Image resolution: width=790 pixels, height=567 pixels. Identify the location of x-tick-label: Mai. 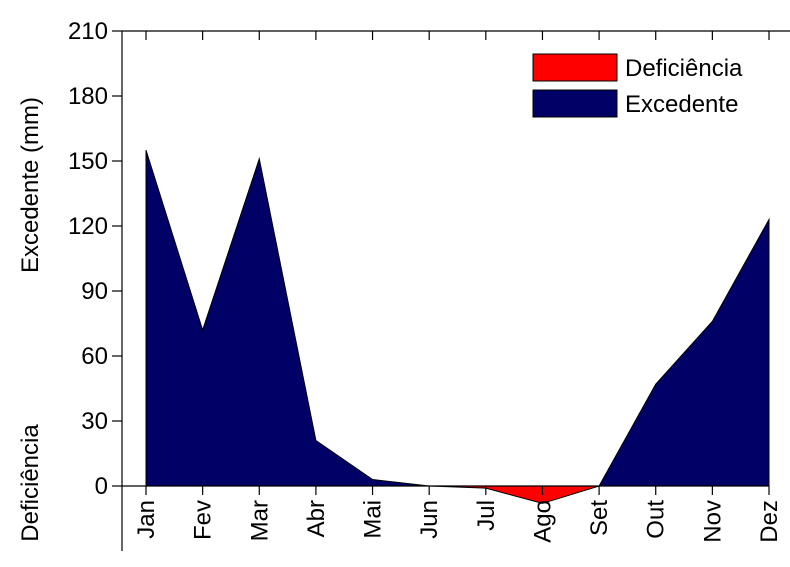
(373, 519).